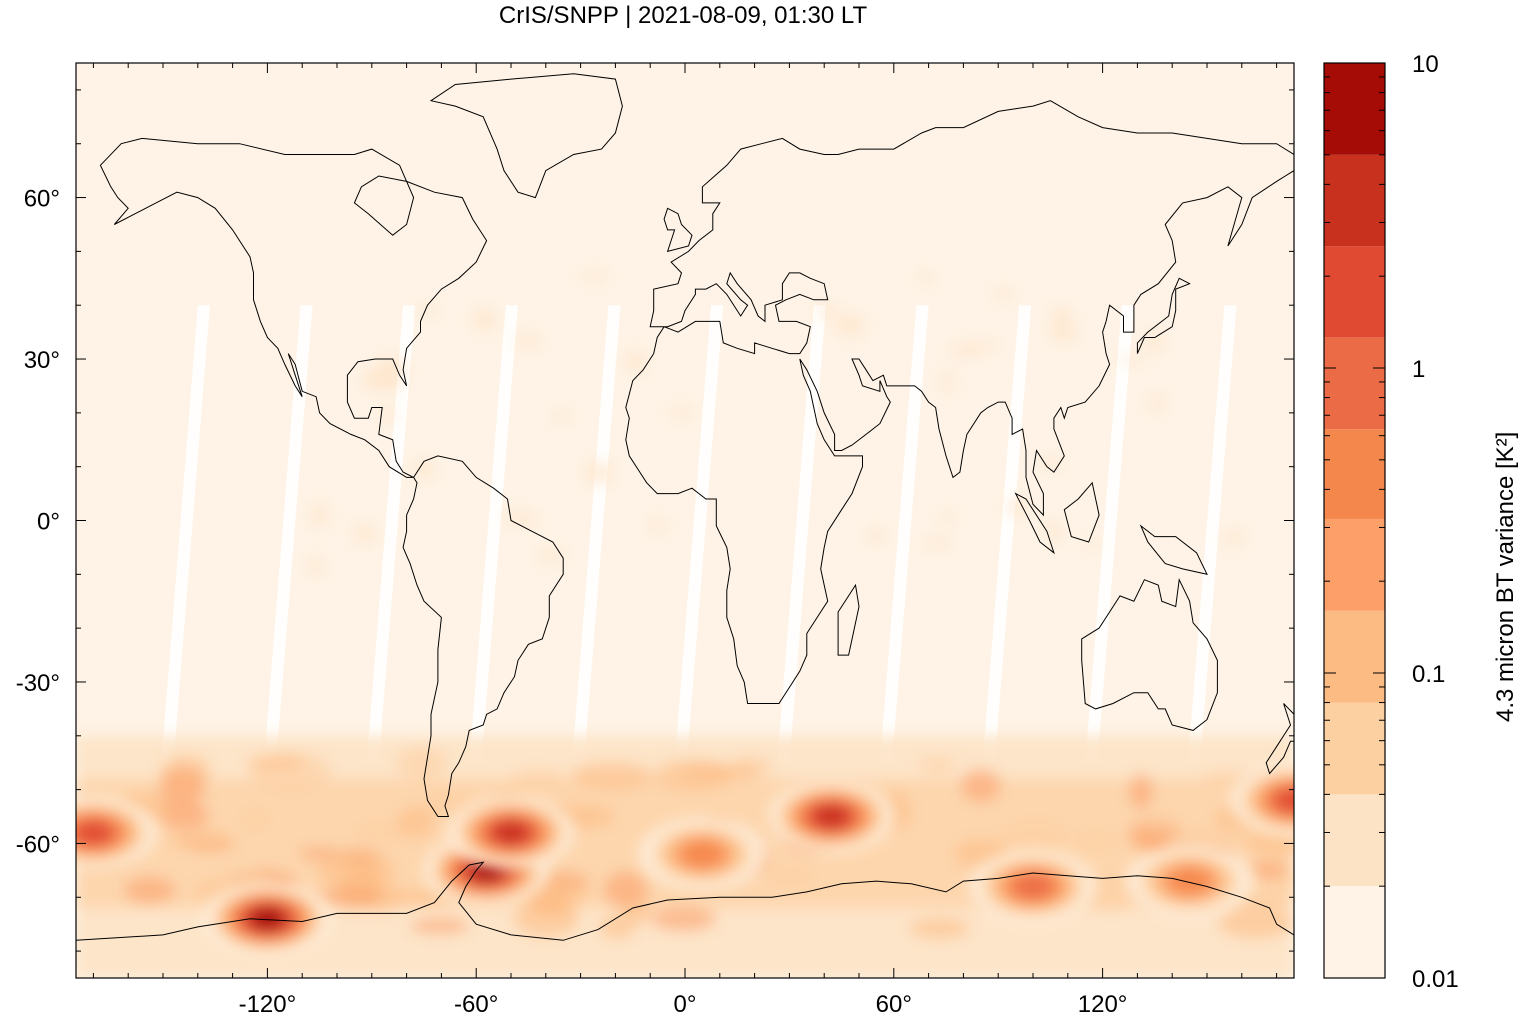  What do you see at coordinates (1034, 523) in the screenshot?
I see `coastline-indonesia-sumatra` at bounding box center [1034, 523].